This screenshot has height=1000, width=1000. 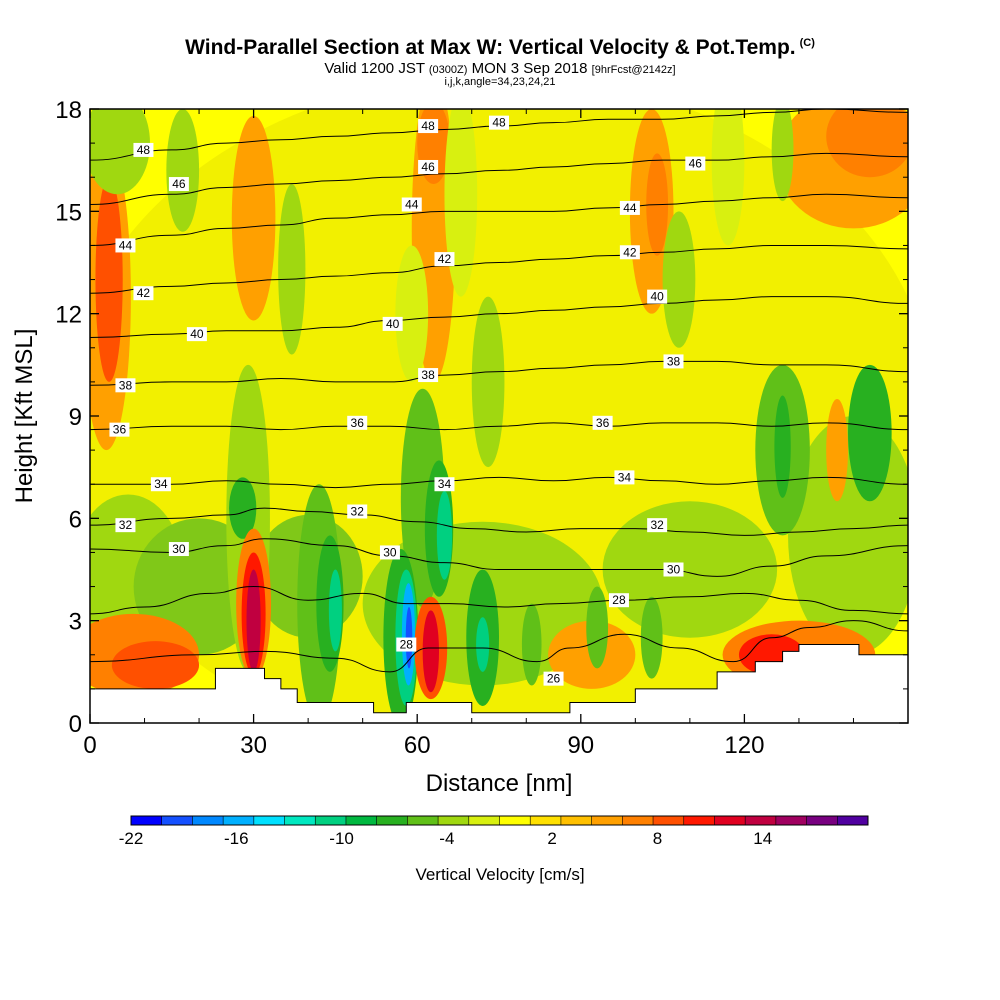 I want to click on theta-label: 48, so click(x=144, y=150).